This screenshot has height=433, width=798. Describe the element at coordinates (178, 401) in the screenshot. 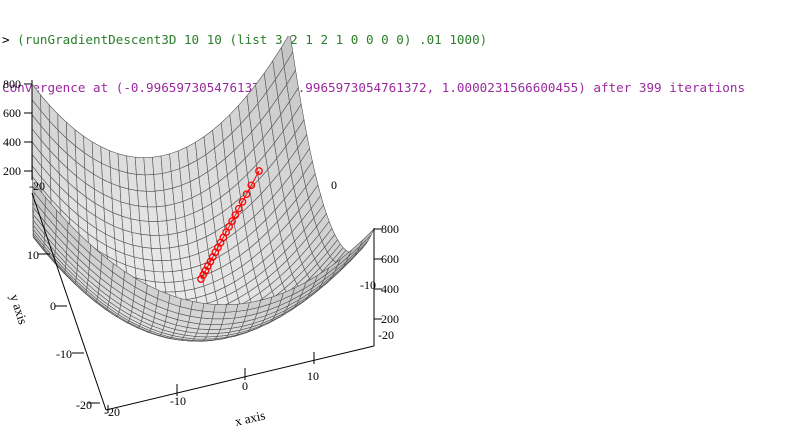

I see `x-tick-label: -10` at that location.